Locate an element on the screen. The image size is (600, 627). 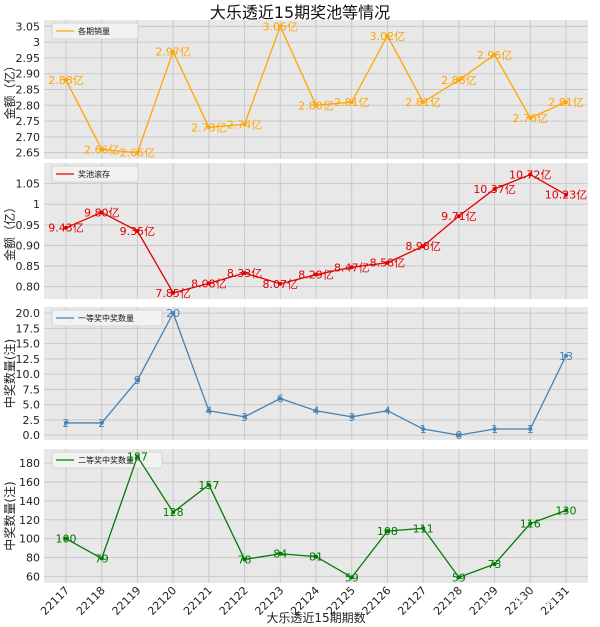
data-label: 2.76亿 is located at coordinates (531, 118).